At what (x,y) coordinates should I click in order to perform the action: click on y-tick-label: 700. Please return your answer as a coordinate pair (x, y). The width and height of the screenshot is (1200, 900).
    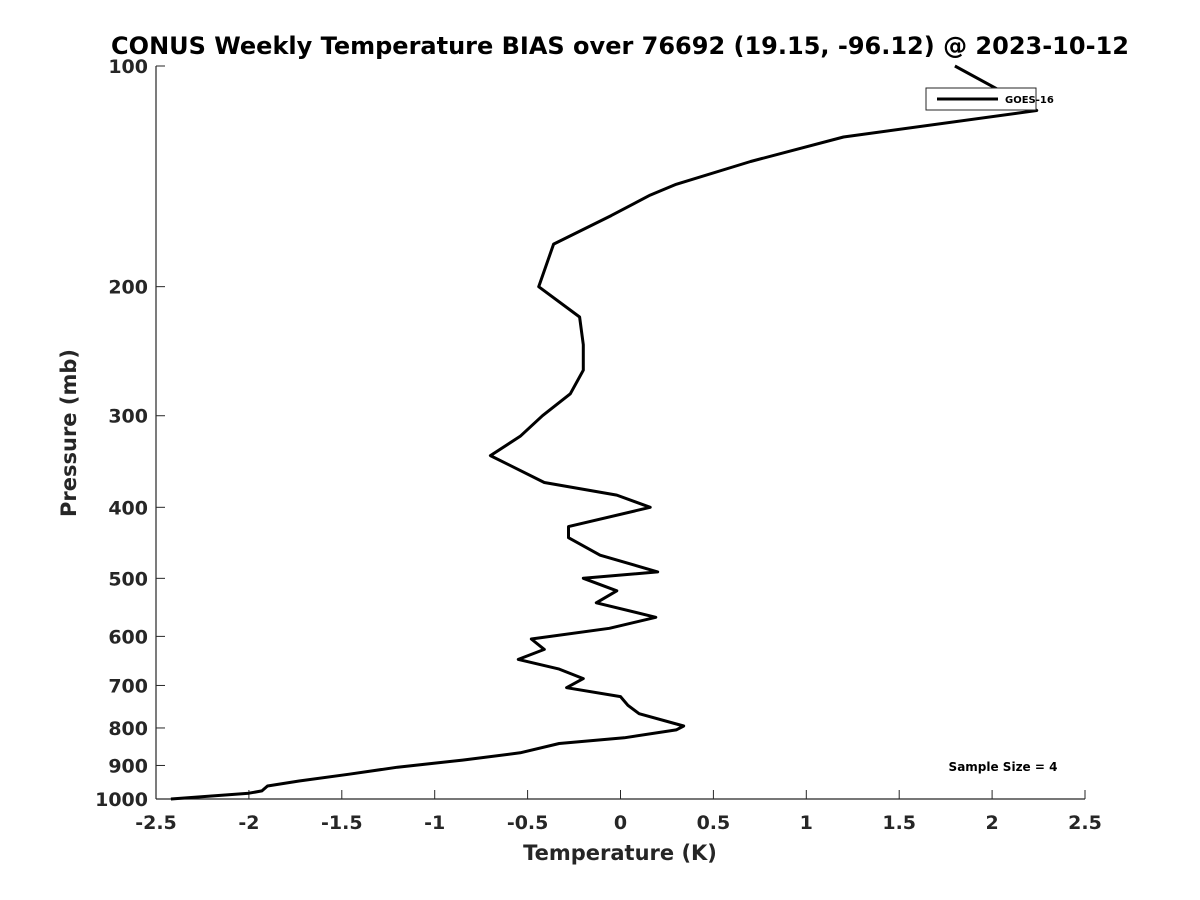
    Looking at the image, I should click on (128, 686).